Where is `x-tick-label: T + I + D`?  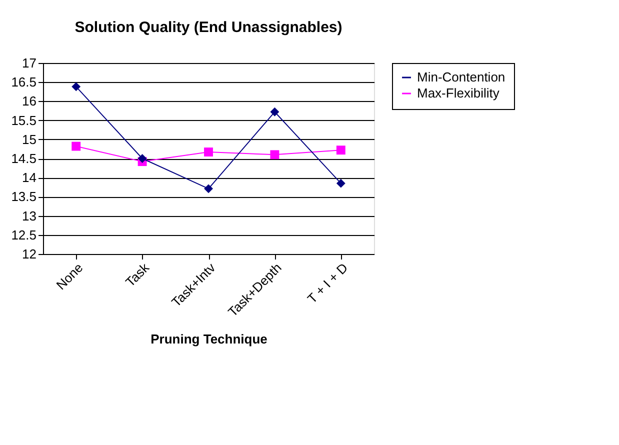 x-tick-label: T + I + D is located at coordinates (327, 283).